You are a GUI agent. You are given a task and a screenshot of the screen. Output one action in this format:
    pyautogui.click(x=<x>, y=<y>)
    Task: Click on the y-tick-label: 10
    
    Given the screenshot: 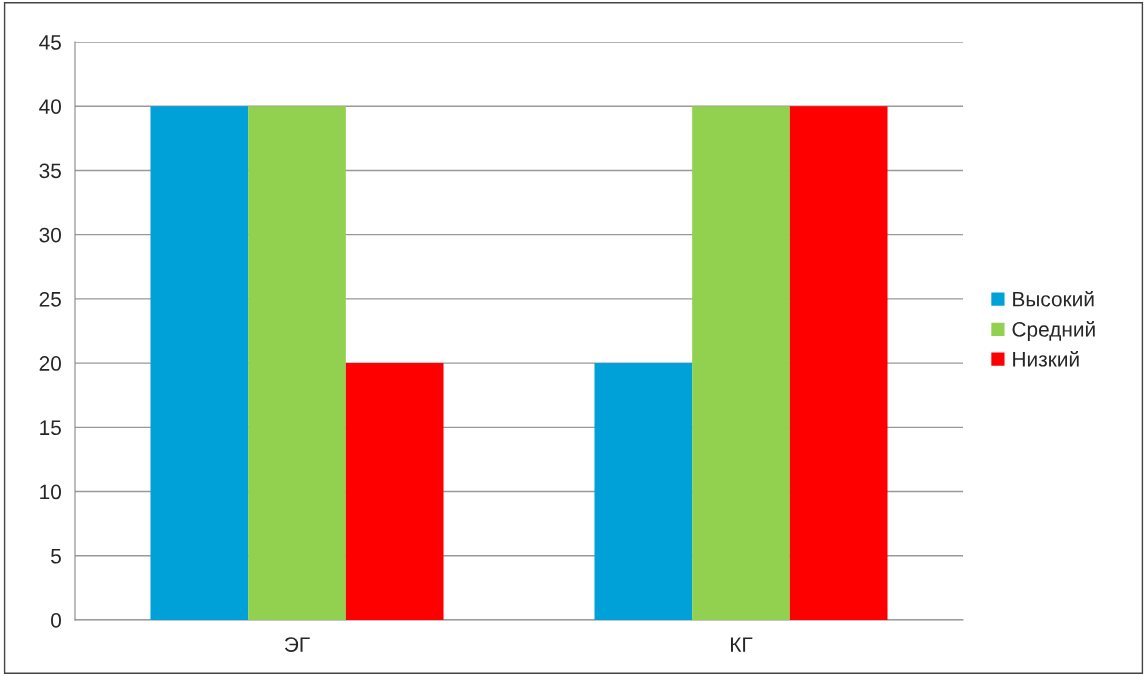 What is the action you would take?
    pyautogui.click(x=50, y=492)
    